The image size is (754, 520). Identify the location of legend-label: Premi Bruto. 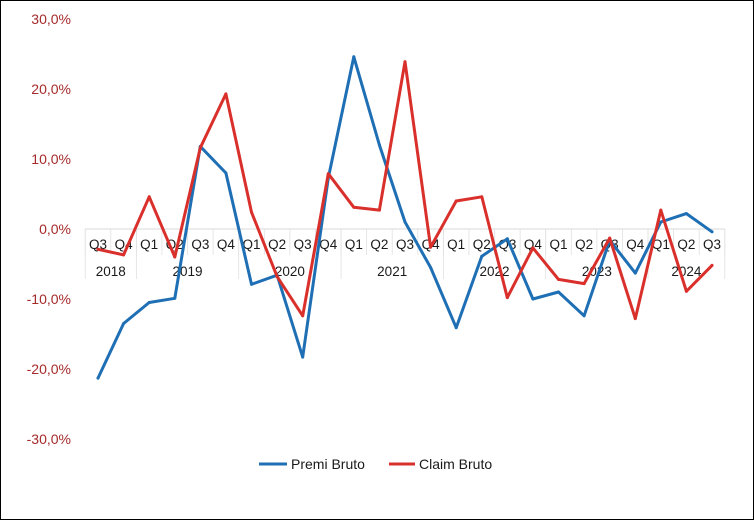
(328, 464).